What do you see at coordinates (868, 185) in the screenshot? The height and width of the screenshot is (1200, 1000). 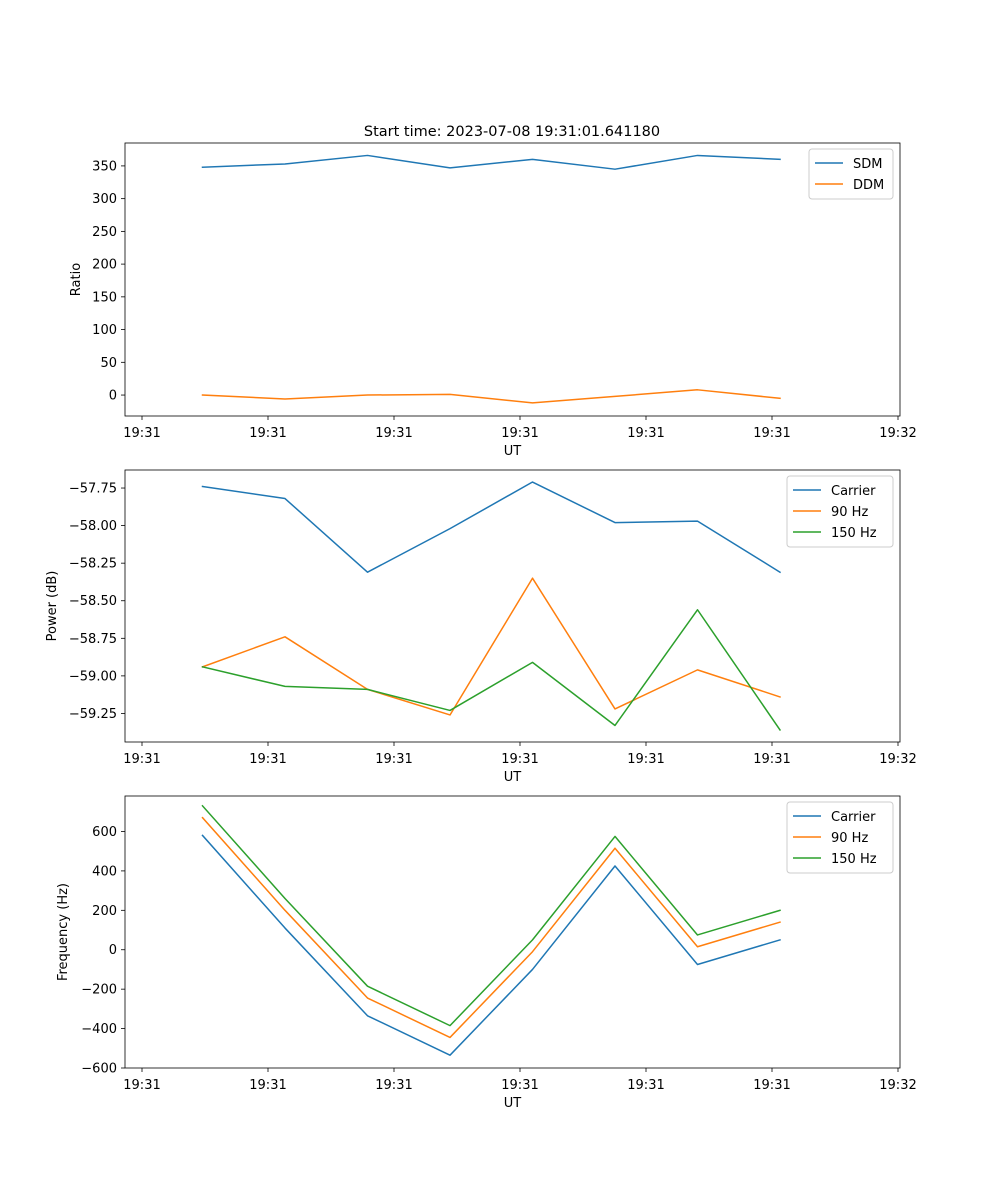 I see `legend-label: DDM` at bounding box center [868, 185].